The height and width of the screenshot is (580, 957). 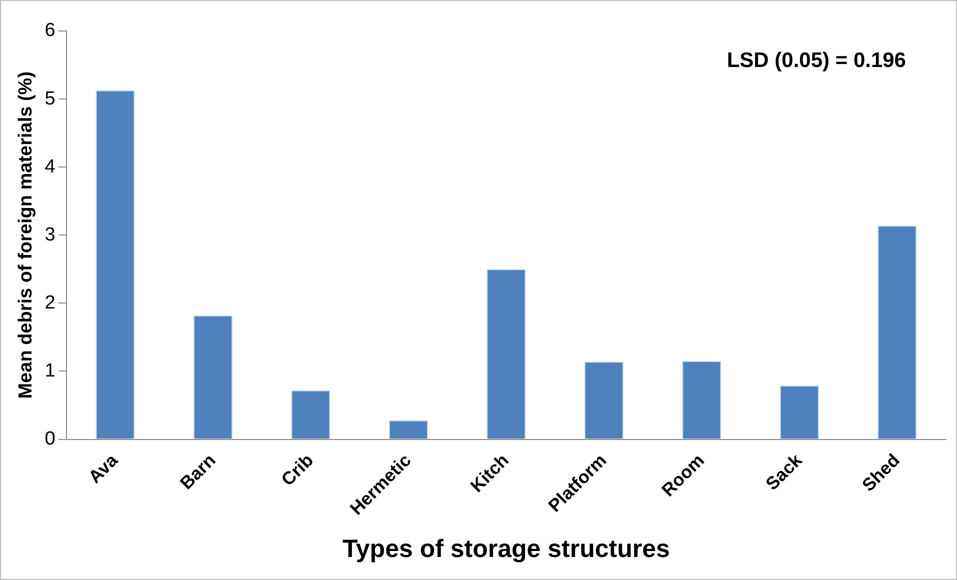 What do you see at coordinates (103, 468) in the screenshot?
I see `x-tick-label: Ava` at bounding box center [103, 468].